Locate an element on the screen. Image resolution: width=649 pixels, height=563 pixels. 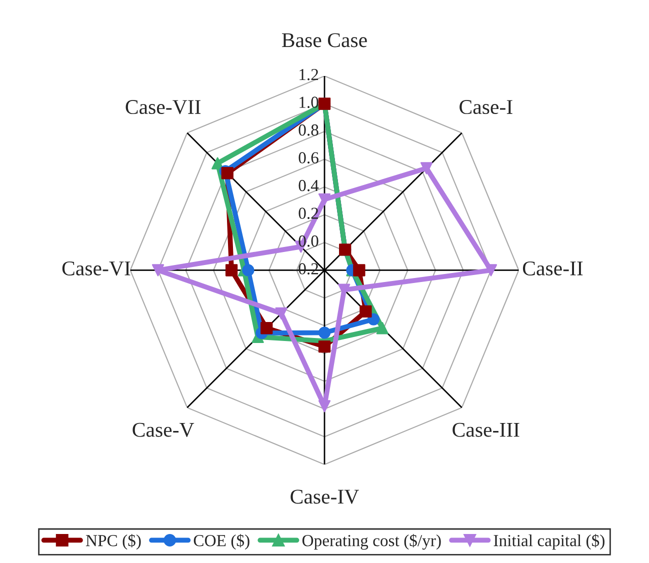
y-tick-label: 1.2 is located at coordinates (309, 74).